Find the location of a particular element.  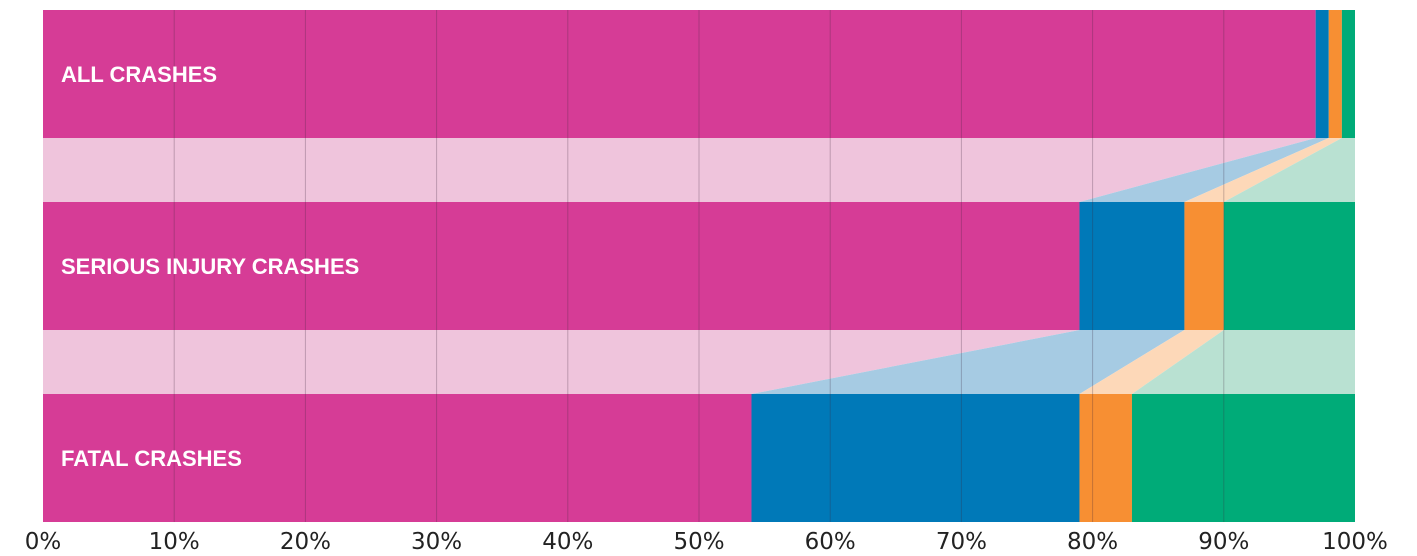

x-axis-ticks: 0% 10% 20% 30% 40% 50% 60% 70% 80% 90% 100% is located at coordinates (706, 542).